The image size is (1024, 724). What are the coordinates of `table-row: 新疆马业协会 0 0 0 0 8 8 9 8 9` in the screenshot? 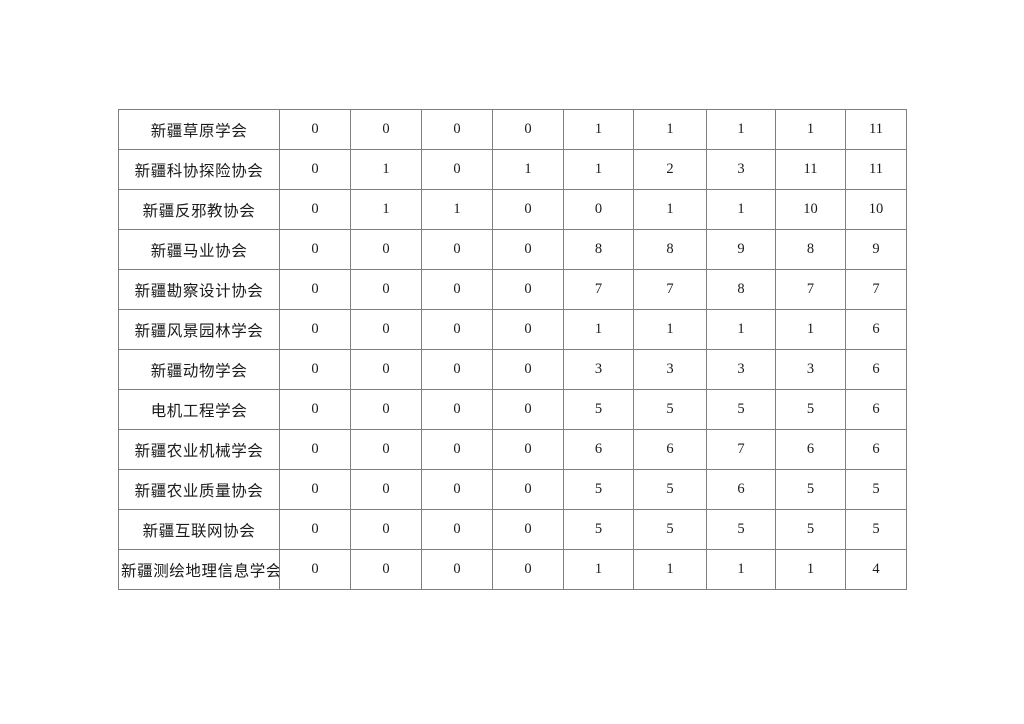 It's located at (512, 249).